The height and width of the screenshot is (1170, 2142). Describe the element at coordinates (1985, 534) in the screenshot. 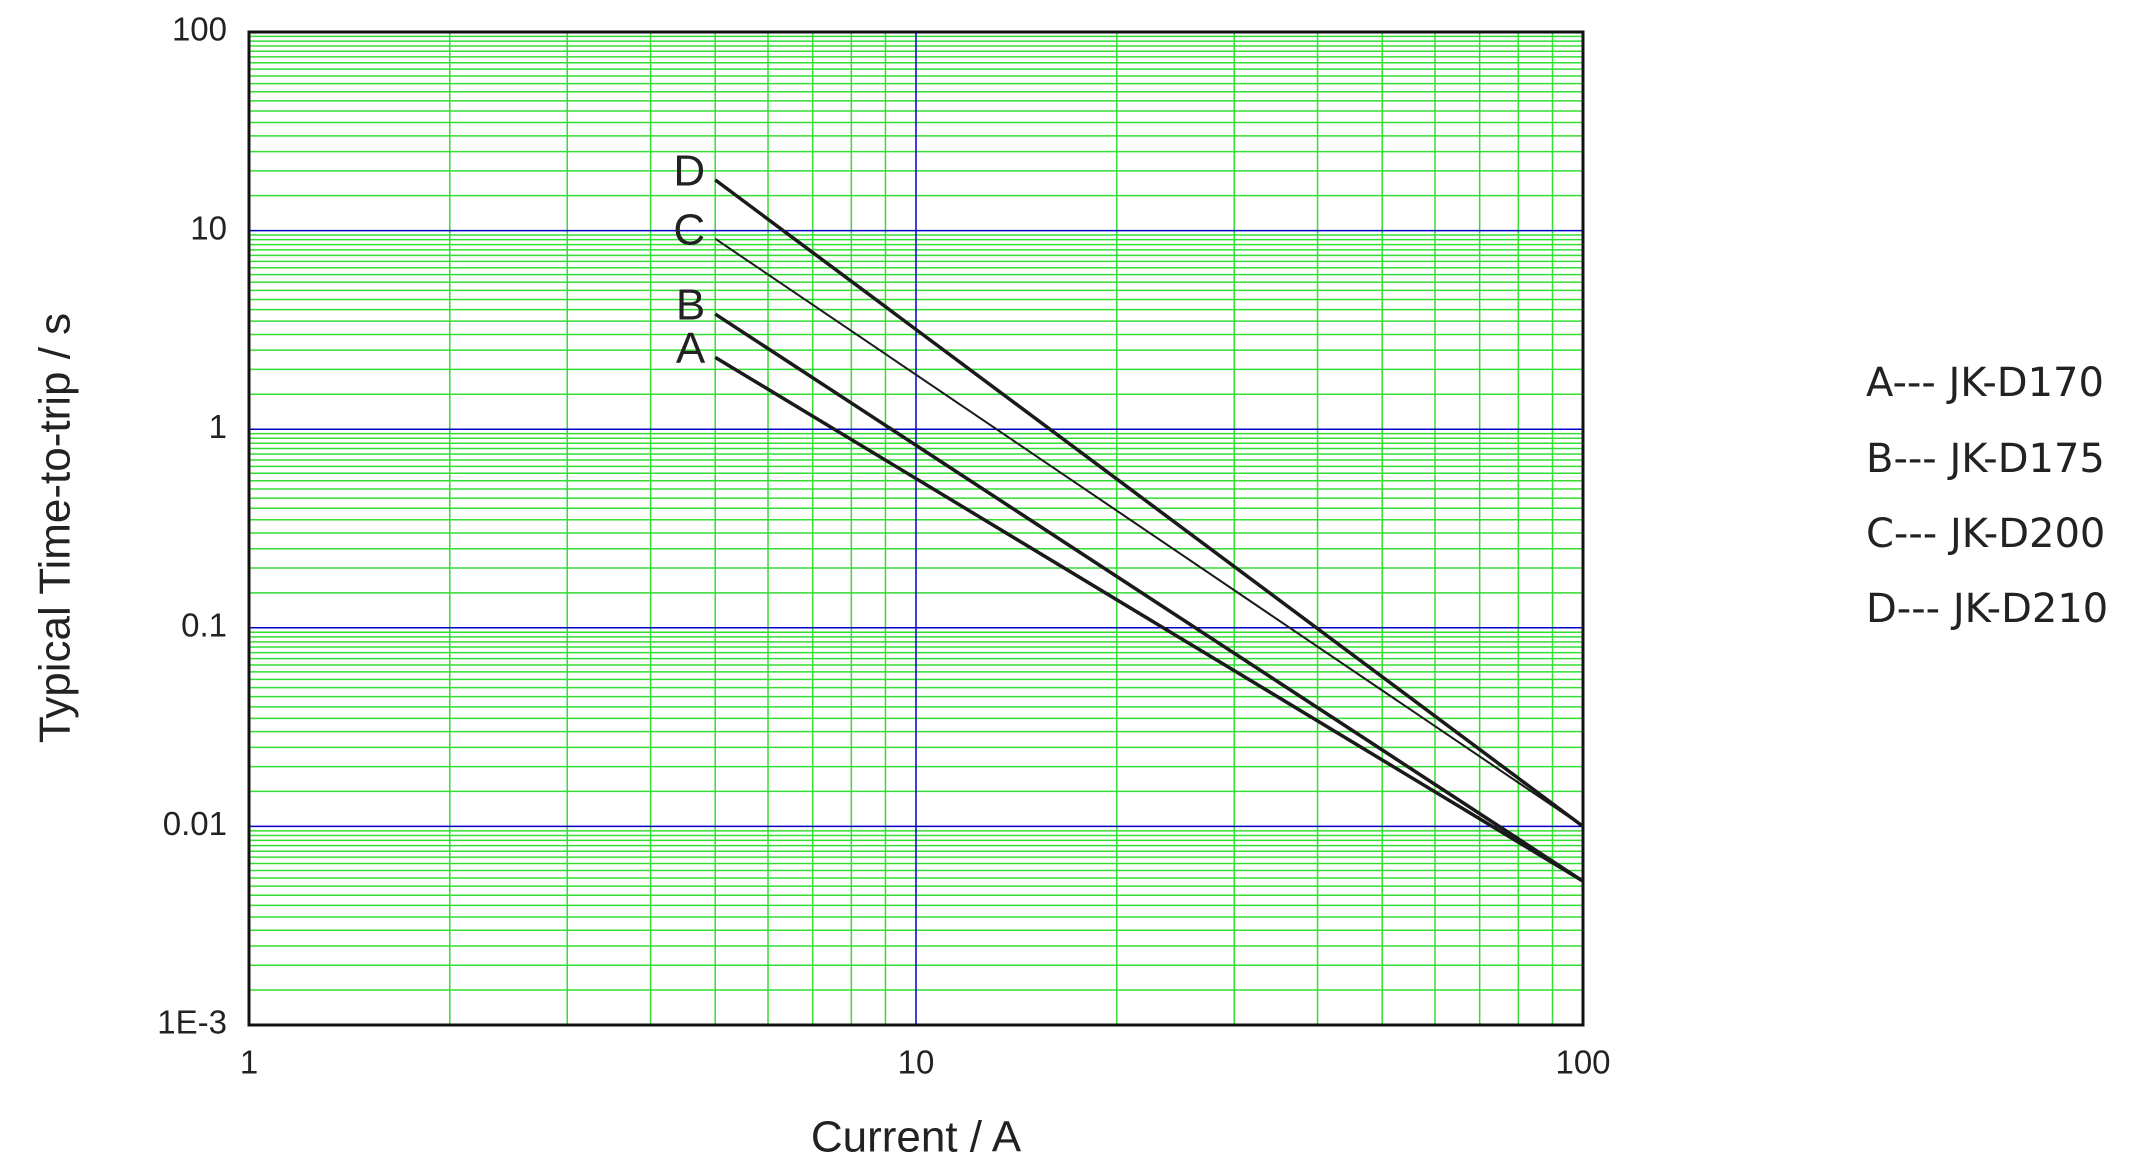

I see `legend-entry: C--- JK-D200` at that location.